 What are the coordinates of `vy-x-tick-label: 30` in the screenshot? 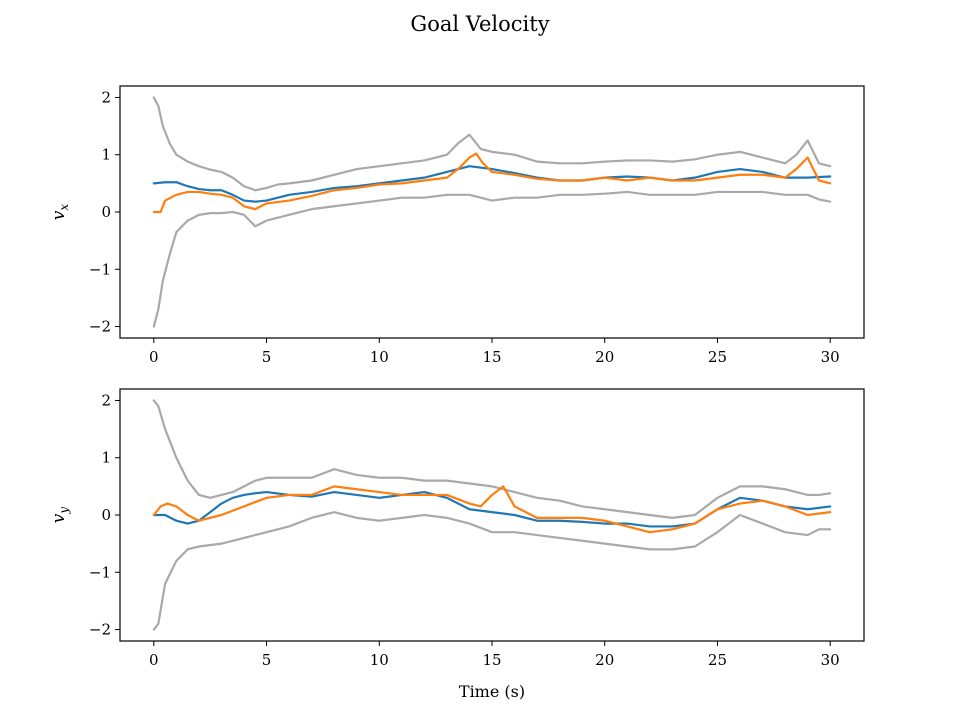 It's located at (830, 660).